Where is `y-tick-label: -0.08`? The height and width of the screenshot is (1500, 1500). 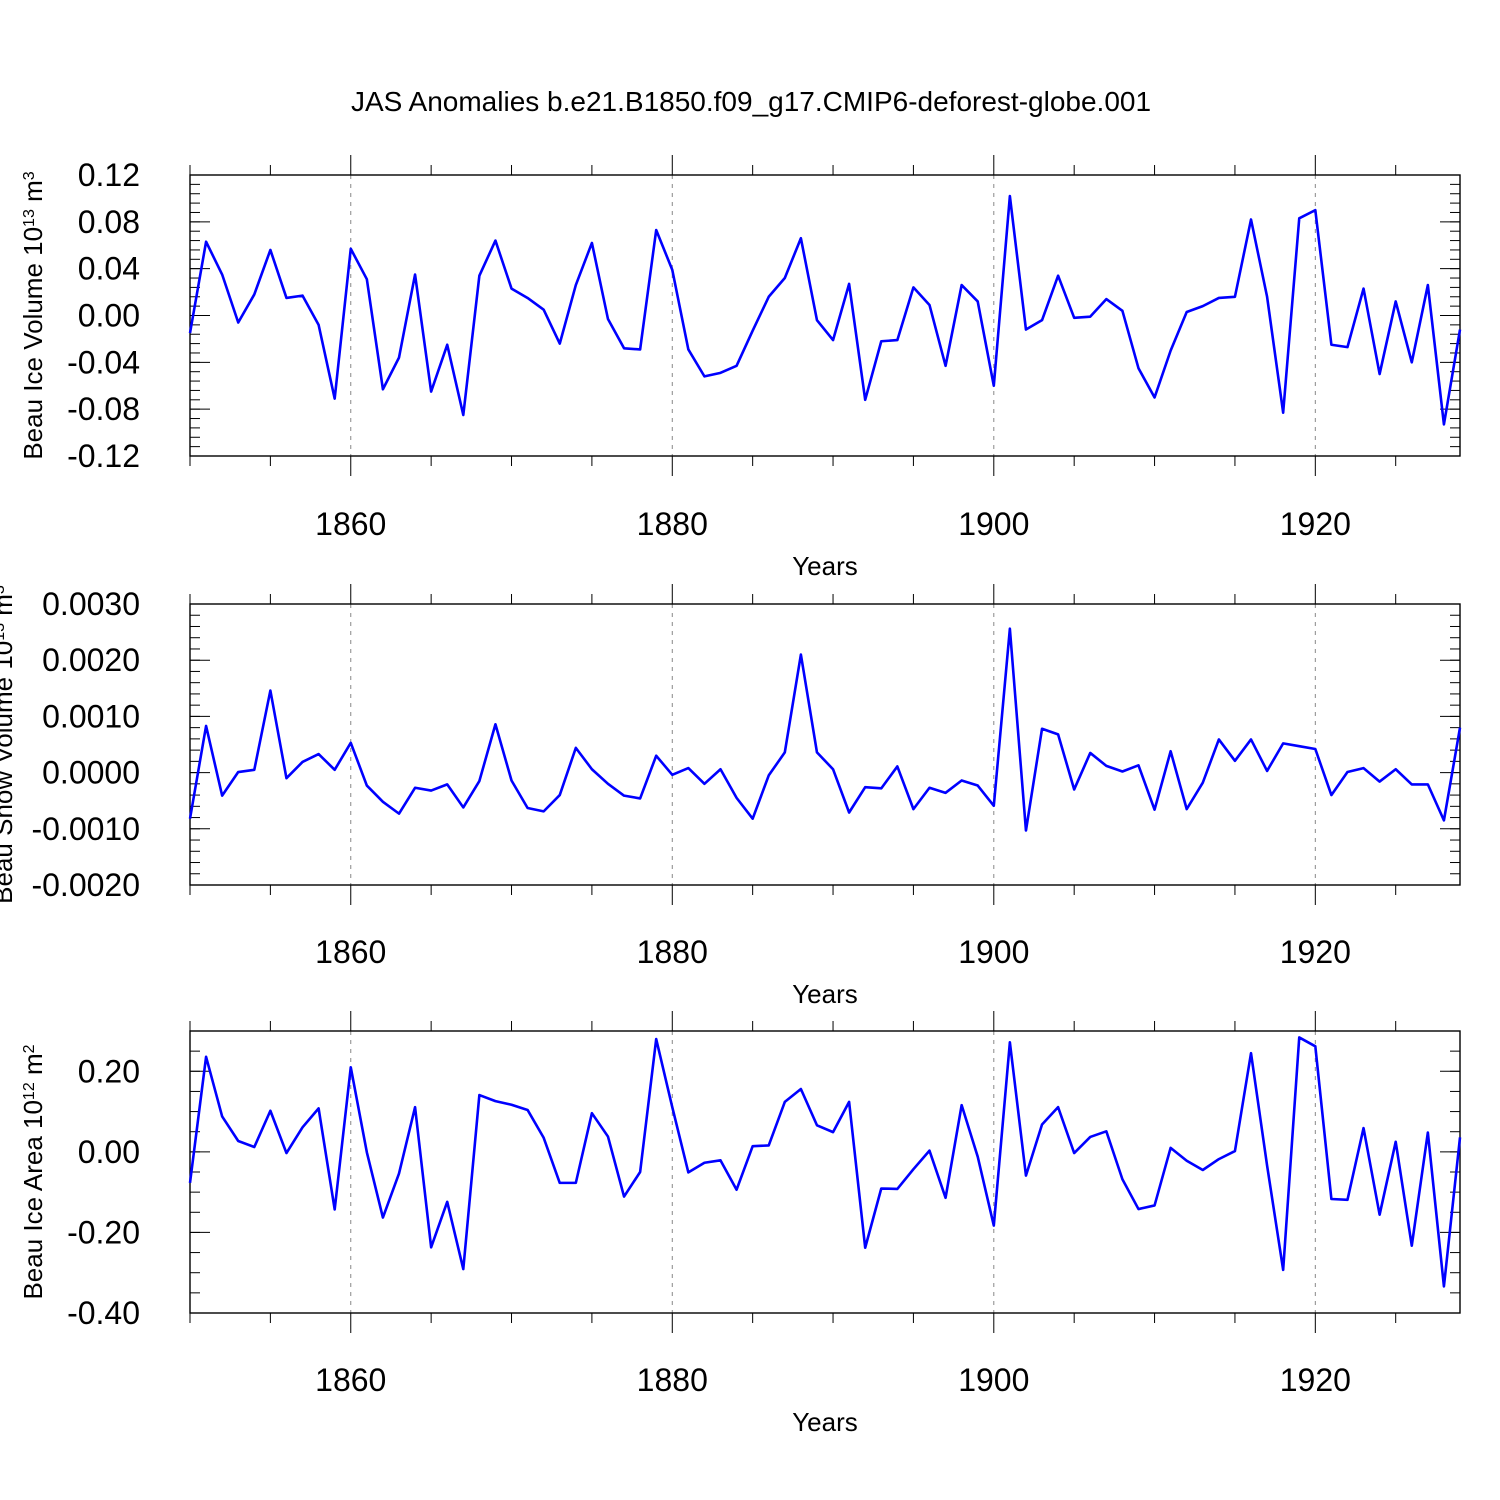 y-tick-label: -0.08 is located at coordinates (103, 409).